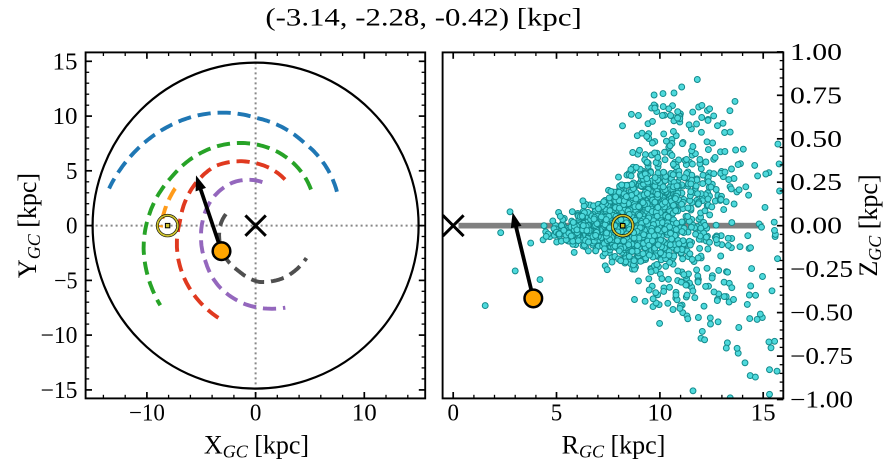 The width and height of the screenshot is (887, 464). I want to click on svg-text: ZGC [kpc], so click(869, 225).